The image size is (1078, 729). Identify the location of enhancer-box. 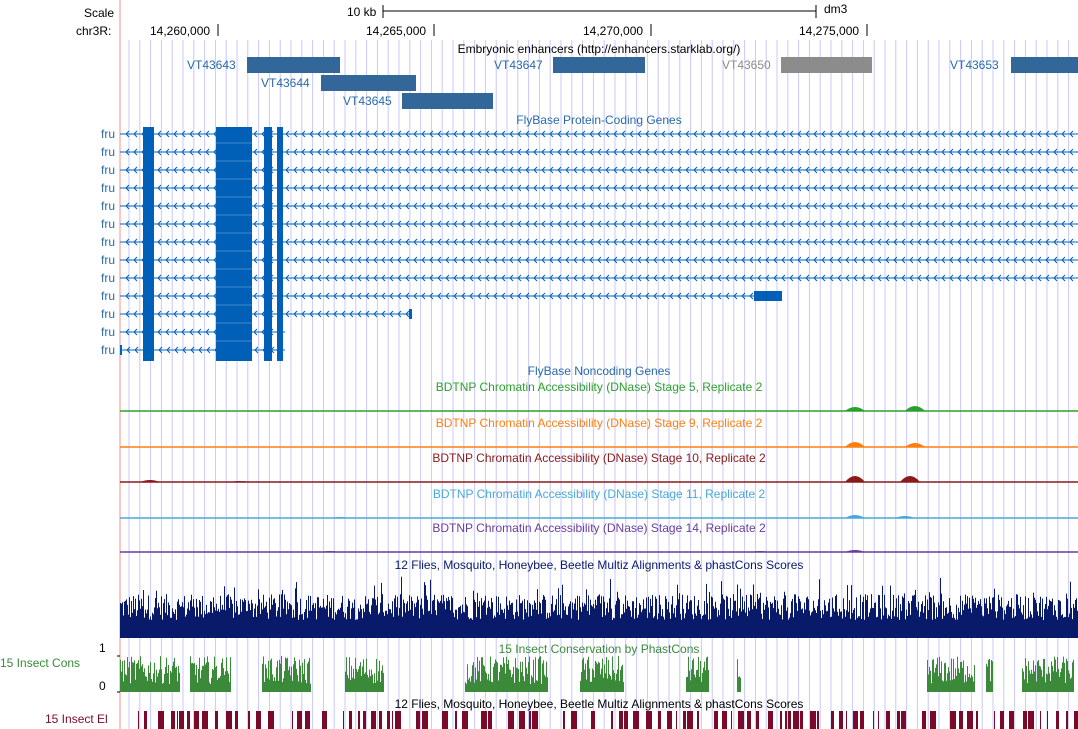
(599, 65).